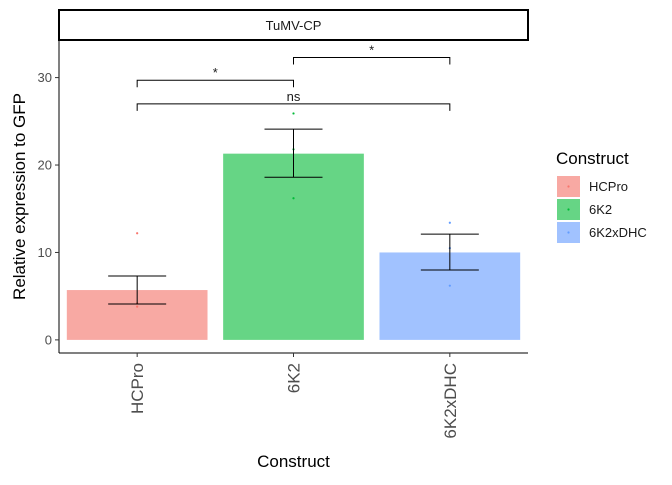 The height and width of the screenshot is (485, 672). Describe the element at coordinates (294, 378) in the screenshot. I see `x-tick-label-6k2: 6K2` at that location.